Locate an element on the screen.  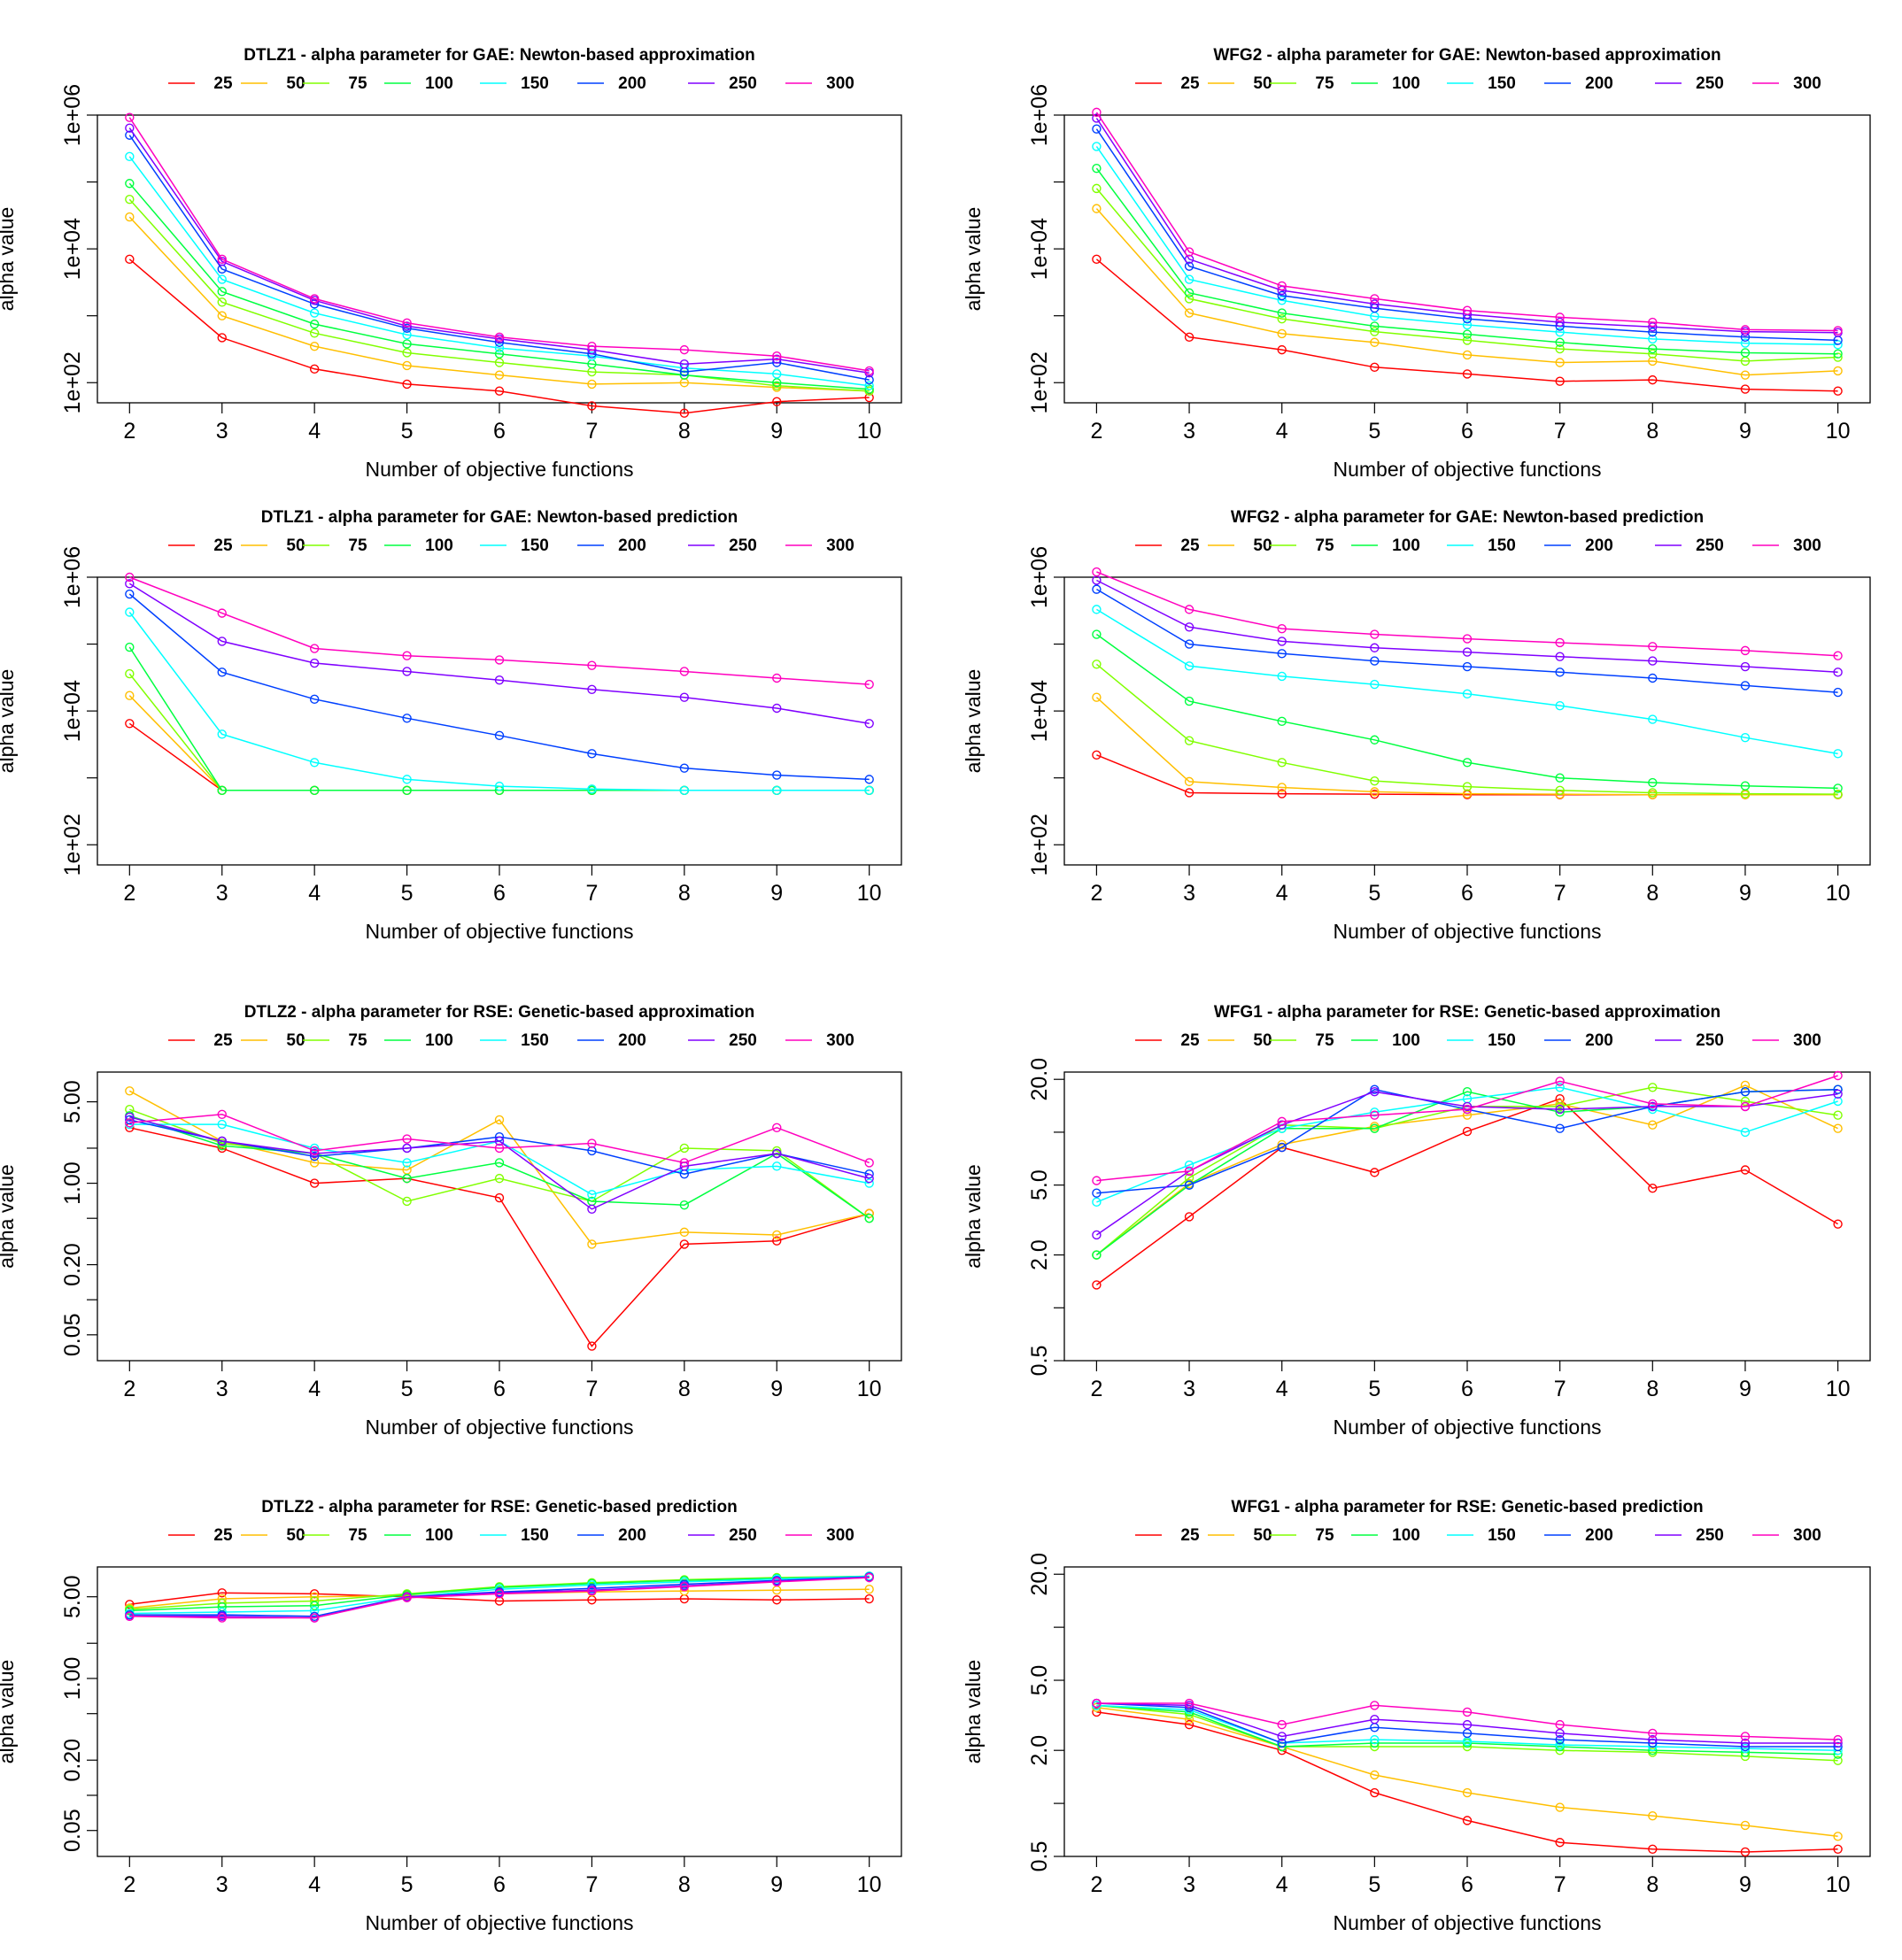
x-tick-label: 6 is located at coordinates (499, 432).